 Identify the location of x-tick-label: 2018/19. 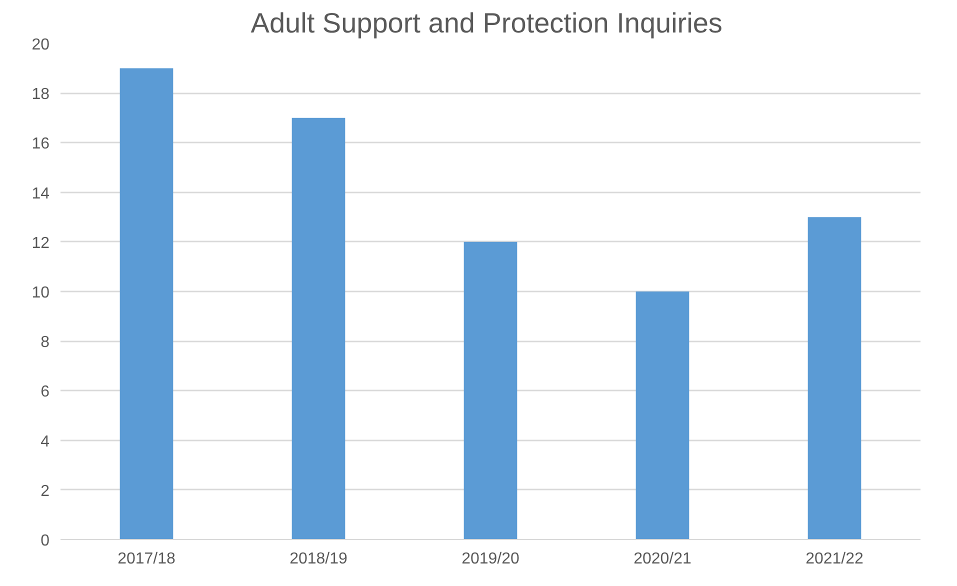
(319, 559).